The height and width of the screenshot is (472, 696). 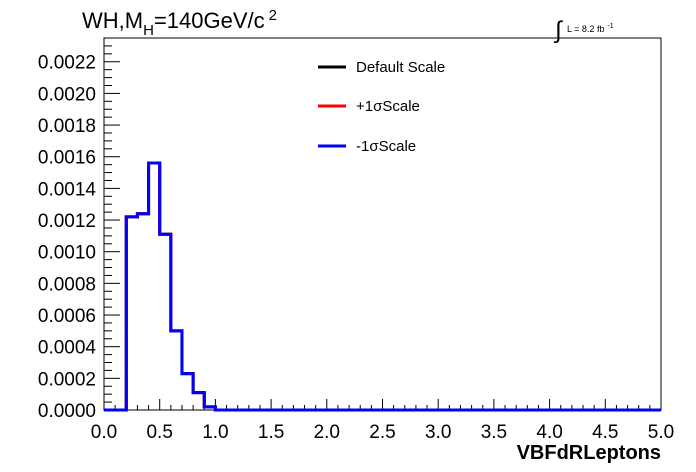 I want to click on lumi-superscript: -1, so click(x=610, y=26).